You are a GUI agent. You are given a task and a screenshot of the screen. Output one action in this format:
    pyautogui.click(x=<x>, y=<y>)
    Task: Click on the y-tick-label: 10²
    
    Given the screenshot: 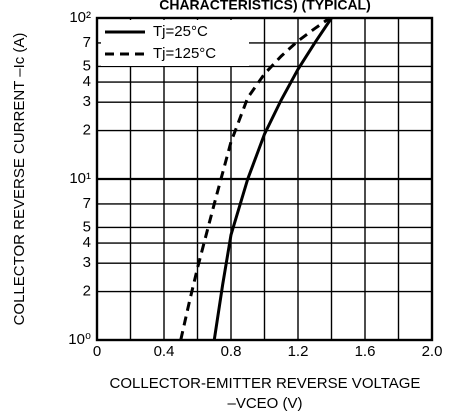 What is the action you would take?
    pyautogui.click(x=80, y=17)
    